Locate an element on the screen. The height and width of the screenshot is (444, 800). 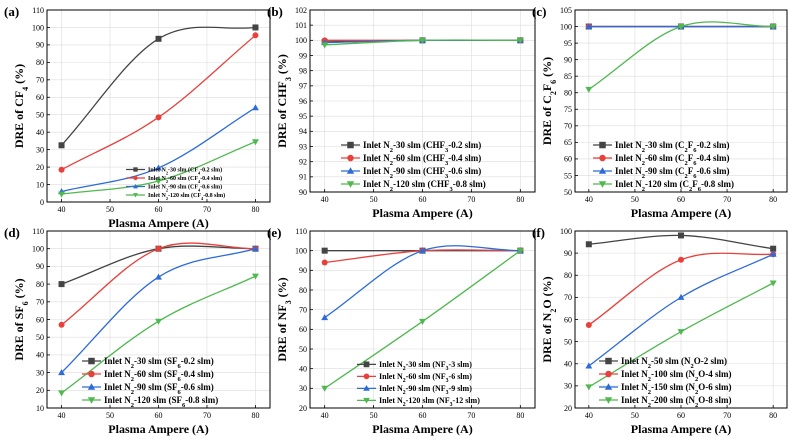
y-tick-label: 85 is located at coordinates (568, 76).